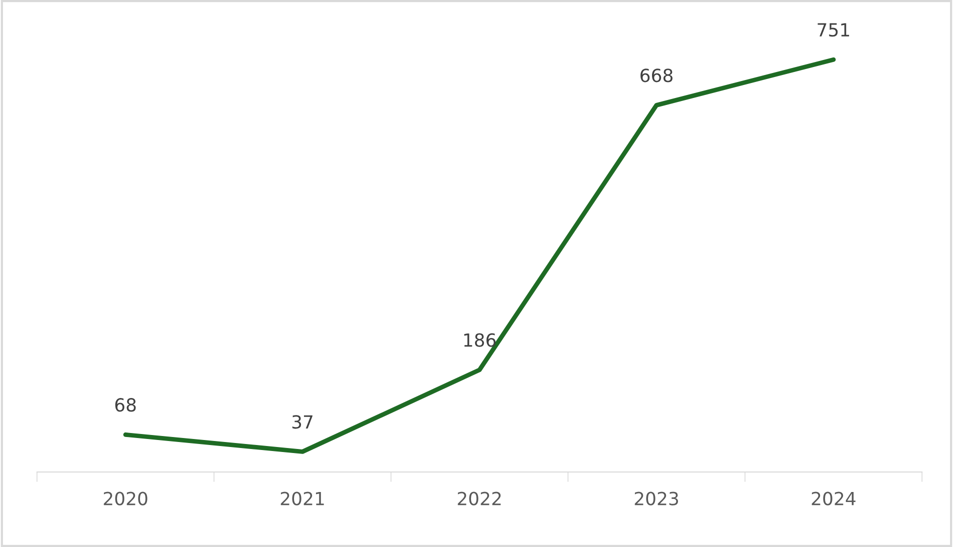  Describe the element at coordinates (302, 422) in the screenshot. I see `data-label: 37` at that location.